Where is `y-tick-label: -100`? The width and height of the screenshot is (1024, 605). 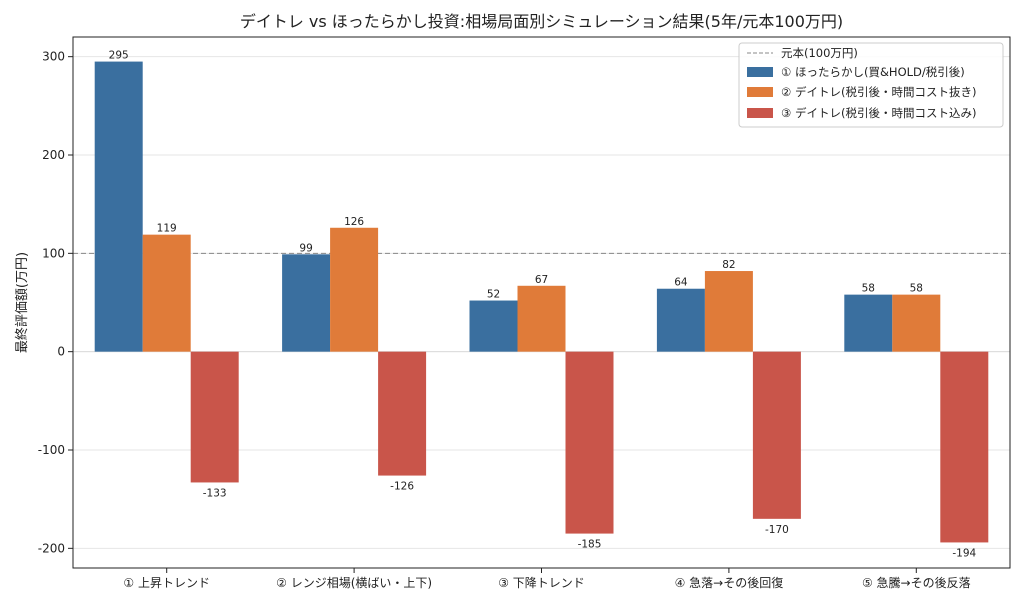 y-tick-label: -100 is located at coordinates (51, 450).